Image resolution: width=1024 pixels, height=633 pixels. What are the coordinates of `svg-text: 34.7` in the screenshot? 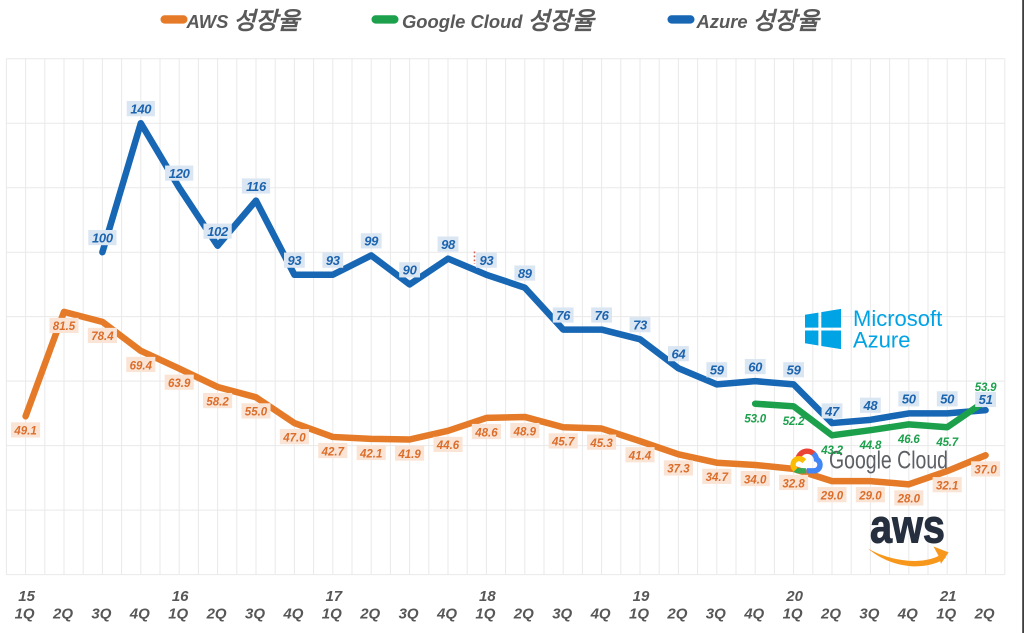 It's located at (717, 478).